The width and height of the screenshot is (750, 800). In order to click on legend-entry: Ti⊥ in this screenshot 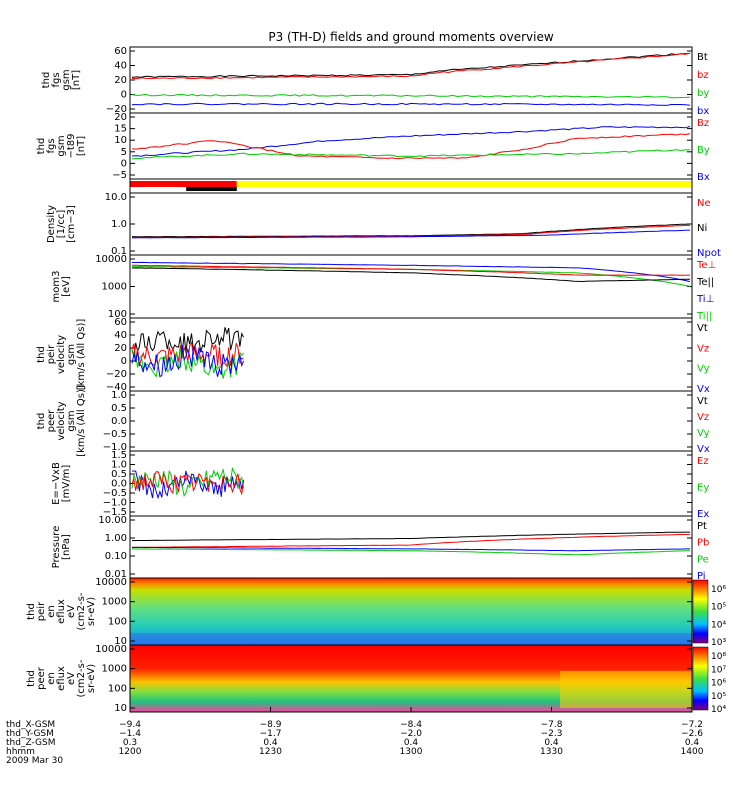, I will do `click(705, 299)`.